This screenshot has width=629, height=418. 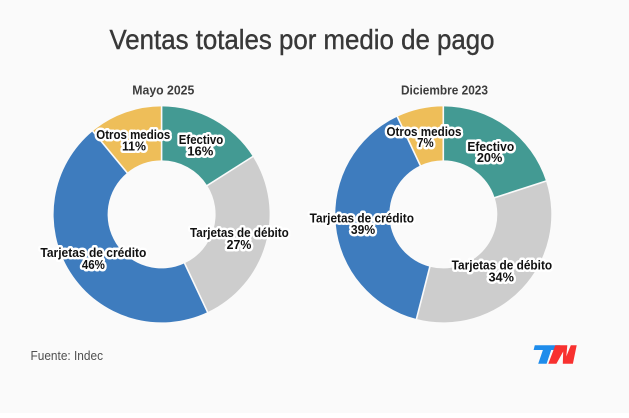 I want to click on svg-text: 46%, so click(x=93, y=264).